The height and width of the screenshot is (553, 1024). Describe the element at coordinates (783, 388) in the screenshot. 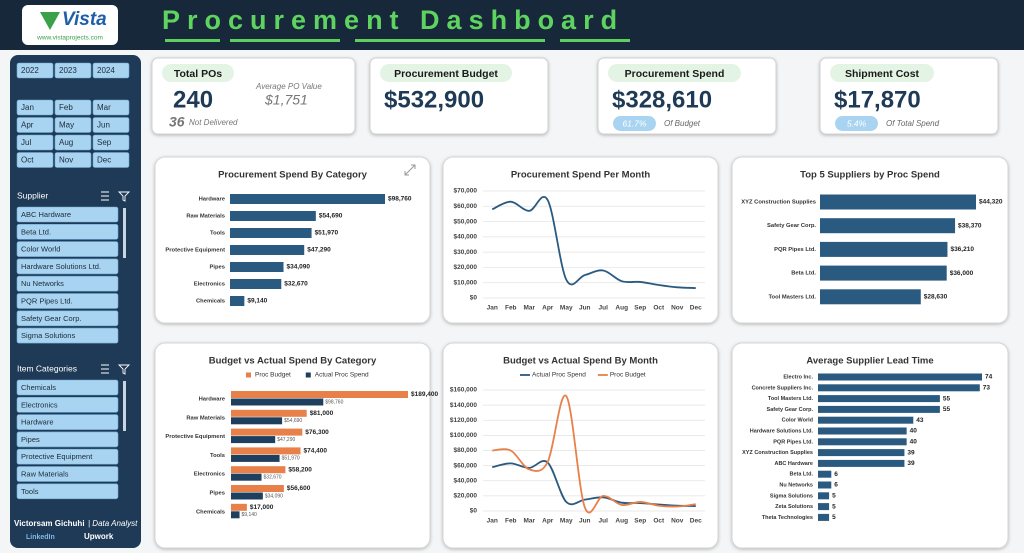

I see `category-label: Concrete Suppliers Inc.` at that location.